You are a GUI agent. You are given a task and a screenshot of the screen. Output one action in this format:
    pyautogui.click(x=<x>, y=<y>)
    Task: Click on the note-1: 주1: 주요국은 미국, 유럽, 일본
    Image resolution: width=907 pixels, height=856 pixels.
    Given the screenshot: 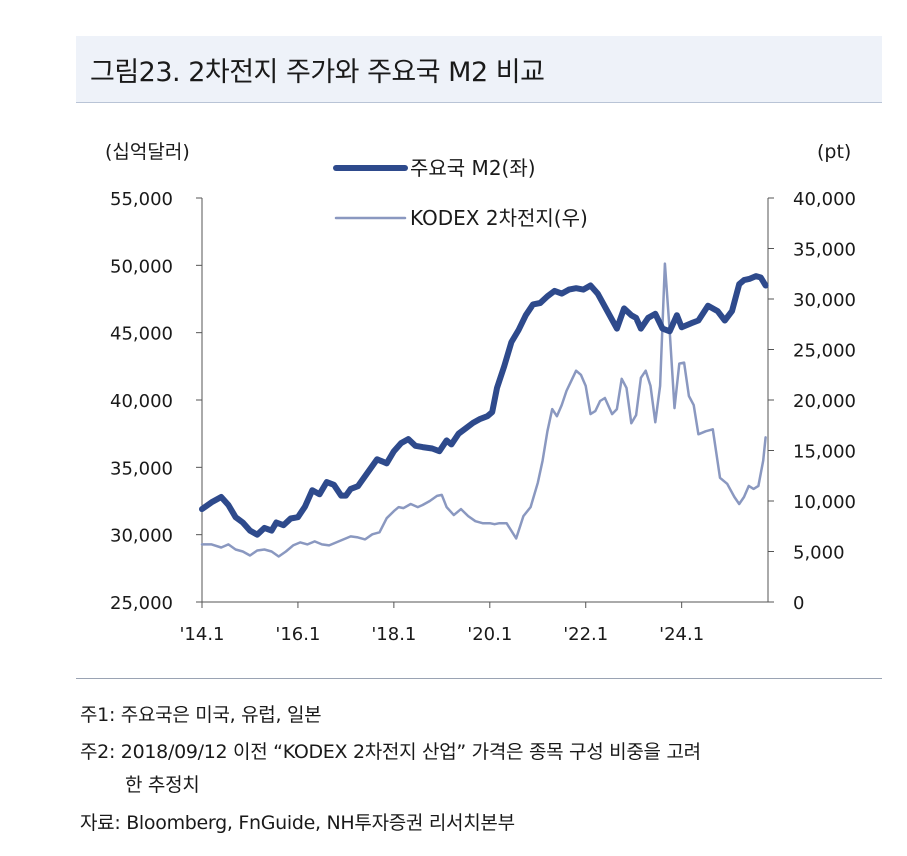 What is the action you would take?
    pyautogui.click(x=201, y=715)
    